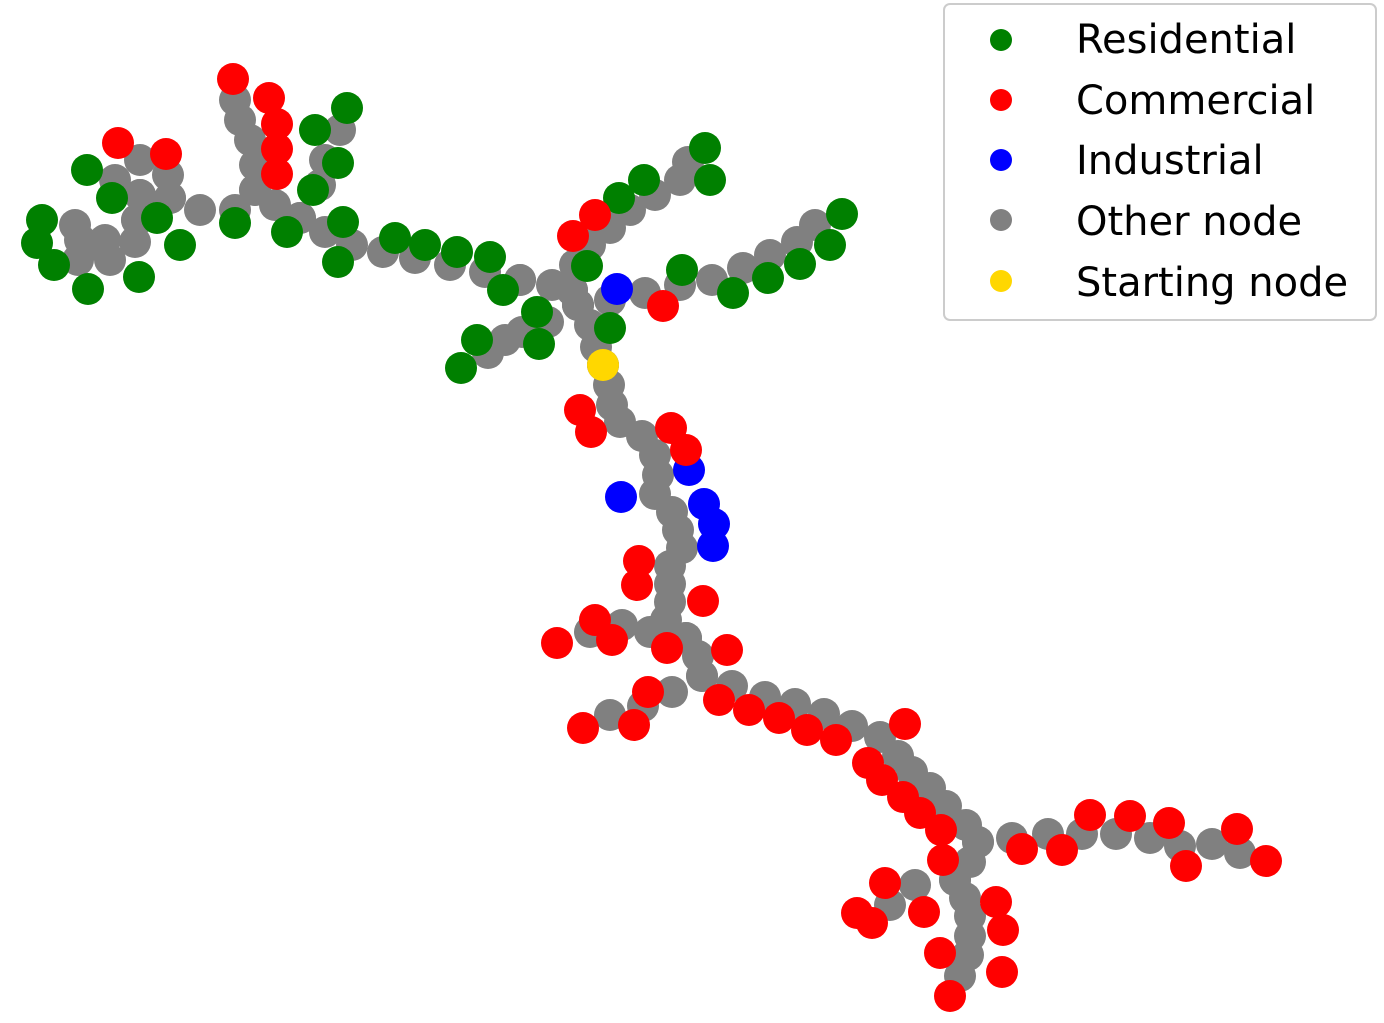  I want to click on legend-label-other: Other node, so click(1189, 222).